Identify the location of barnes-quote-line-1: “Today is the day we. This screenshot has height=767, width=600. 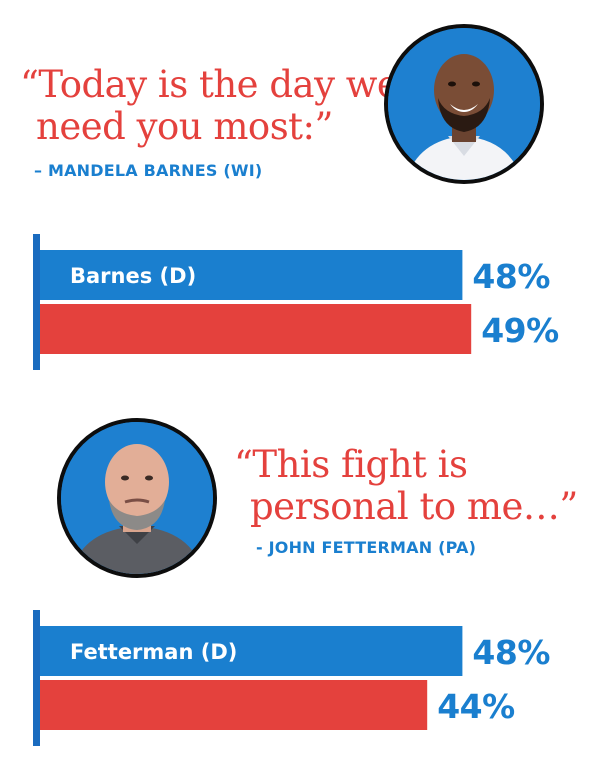
(209, 84).